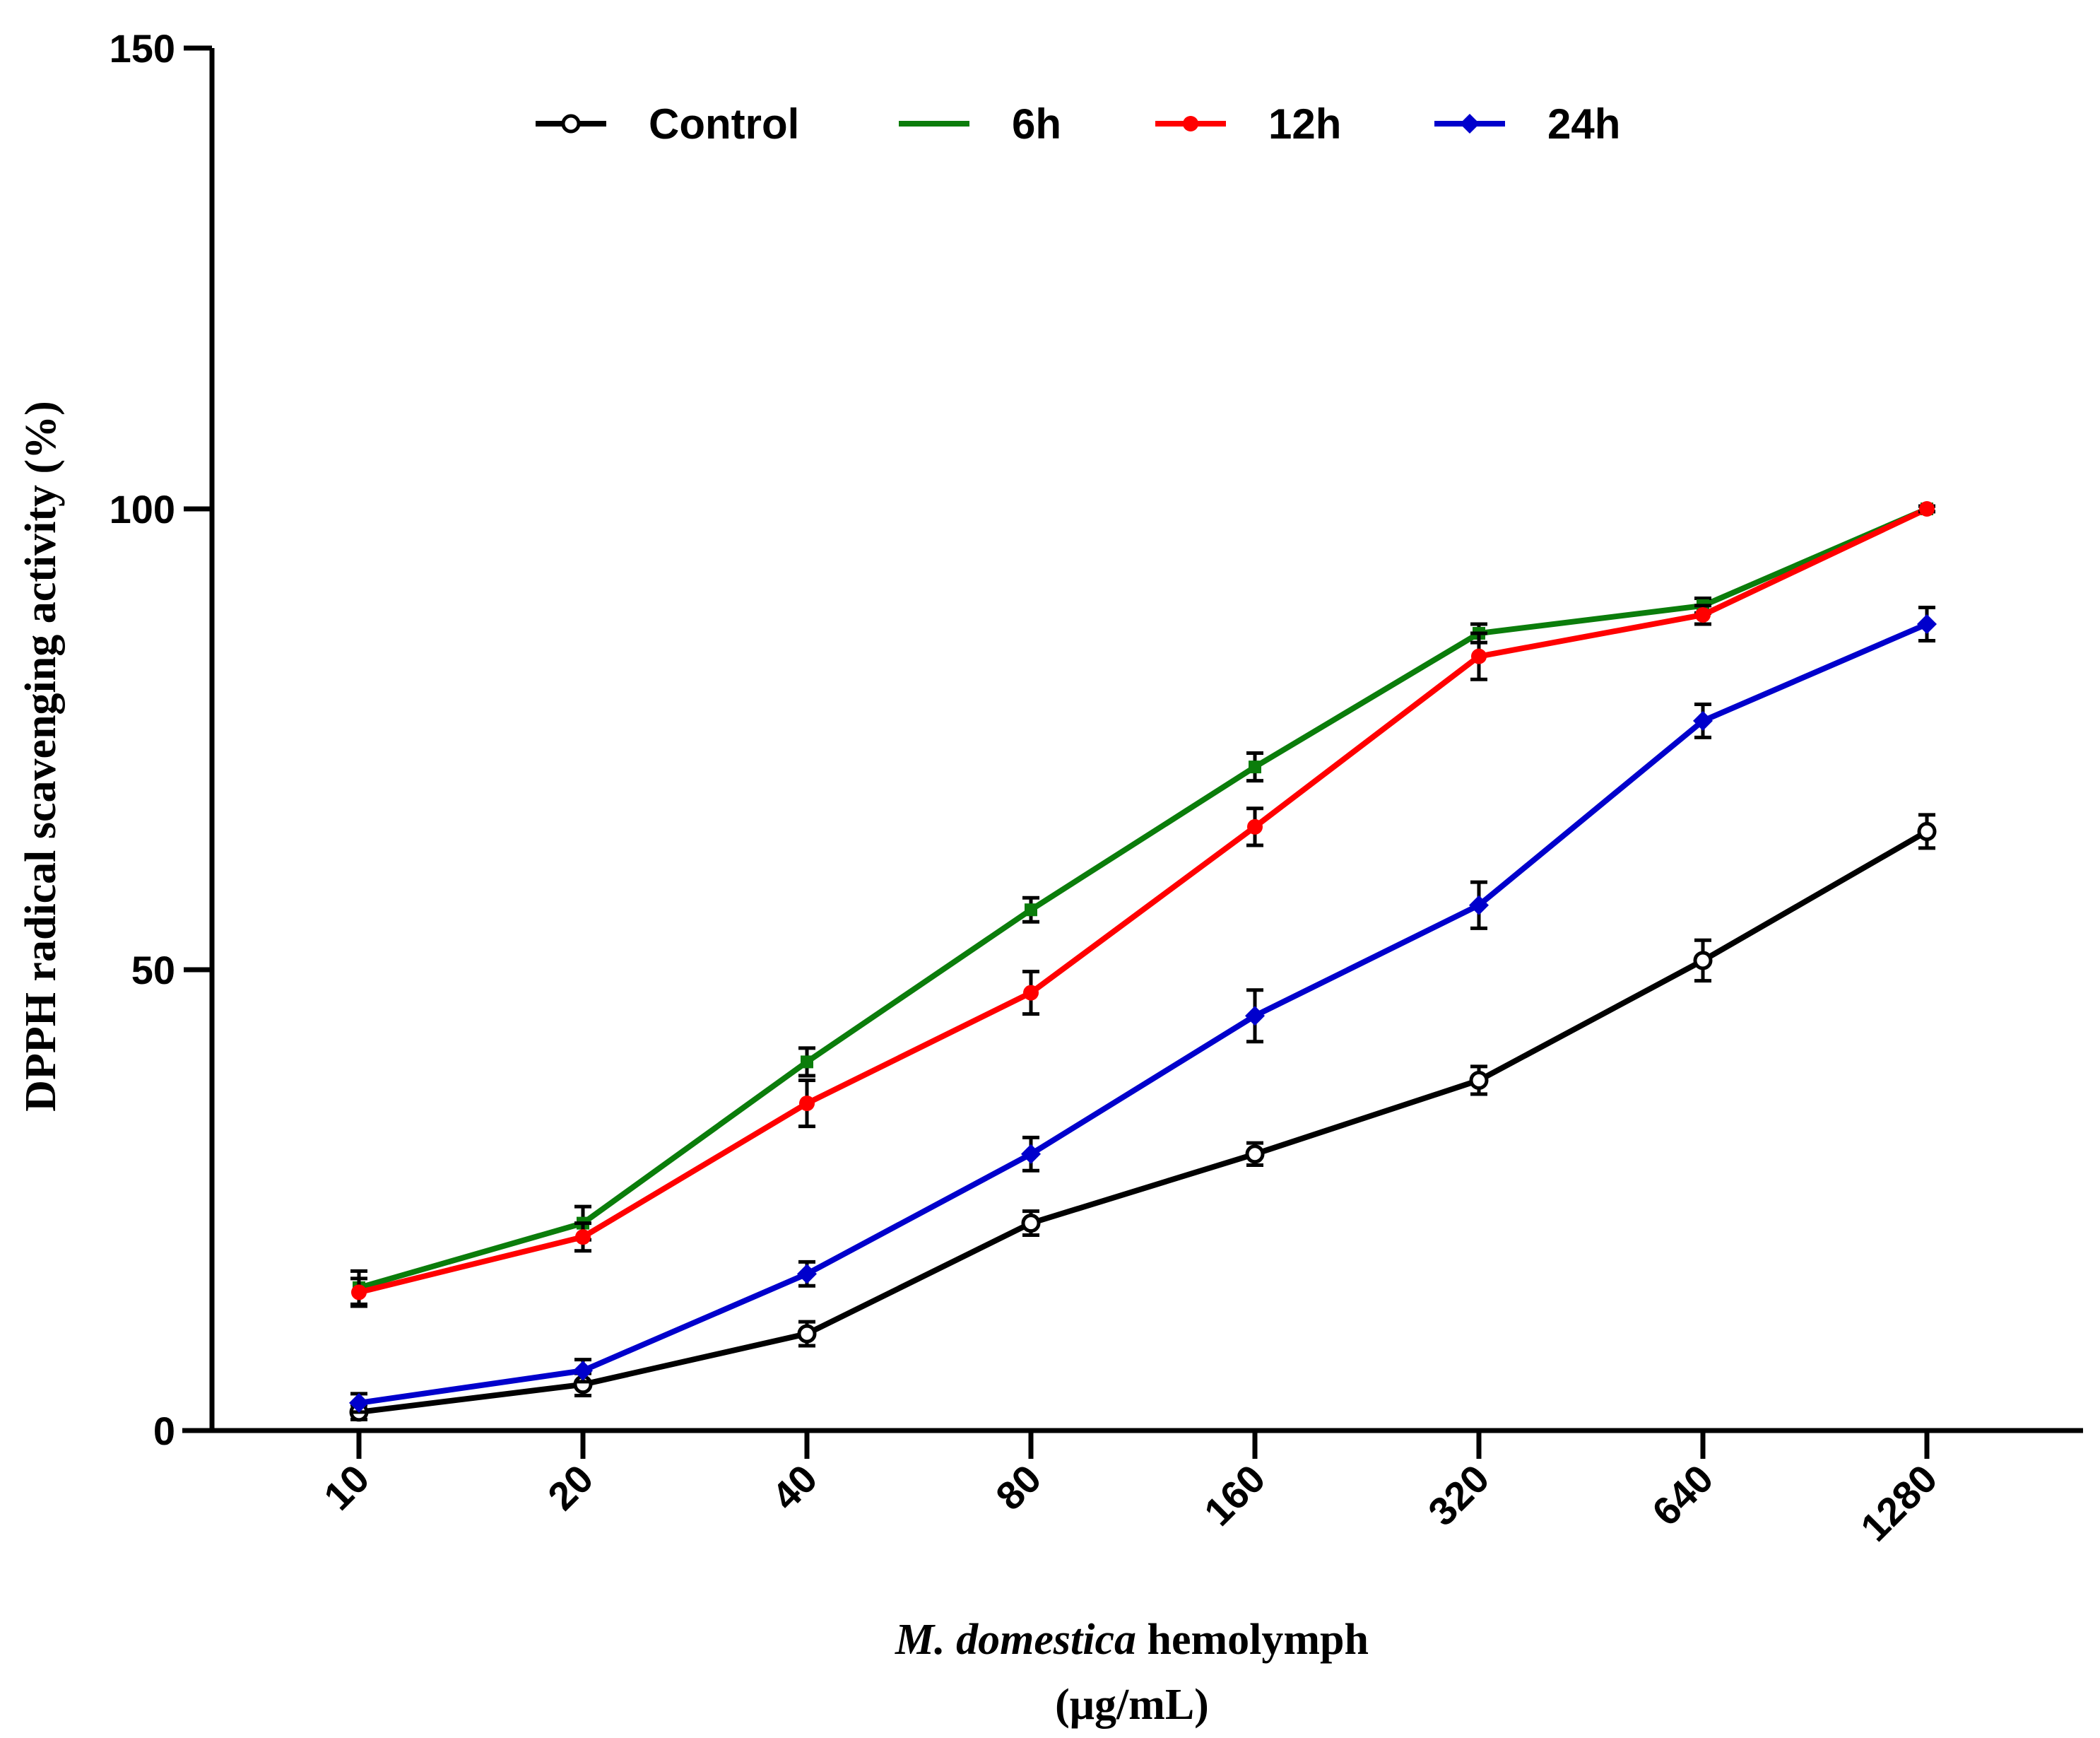  What do you see at coordinates (1132, 1705) in the screenshot?
I see `x-axis-unit: (μg/mL)` at bounding box center [1132, 1705].